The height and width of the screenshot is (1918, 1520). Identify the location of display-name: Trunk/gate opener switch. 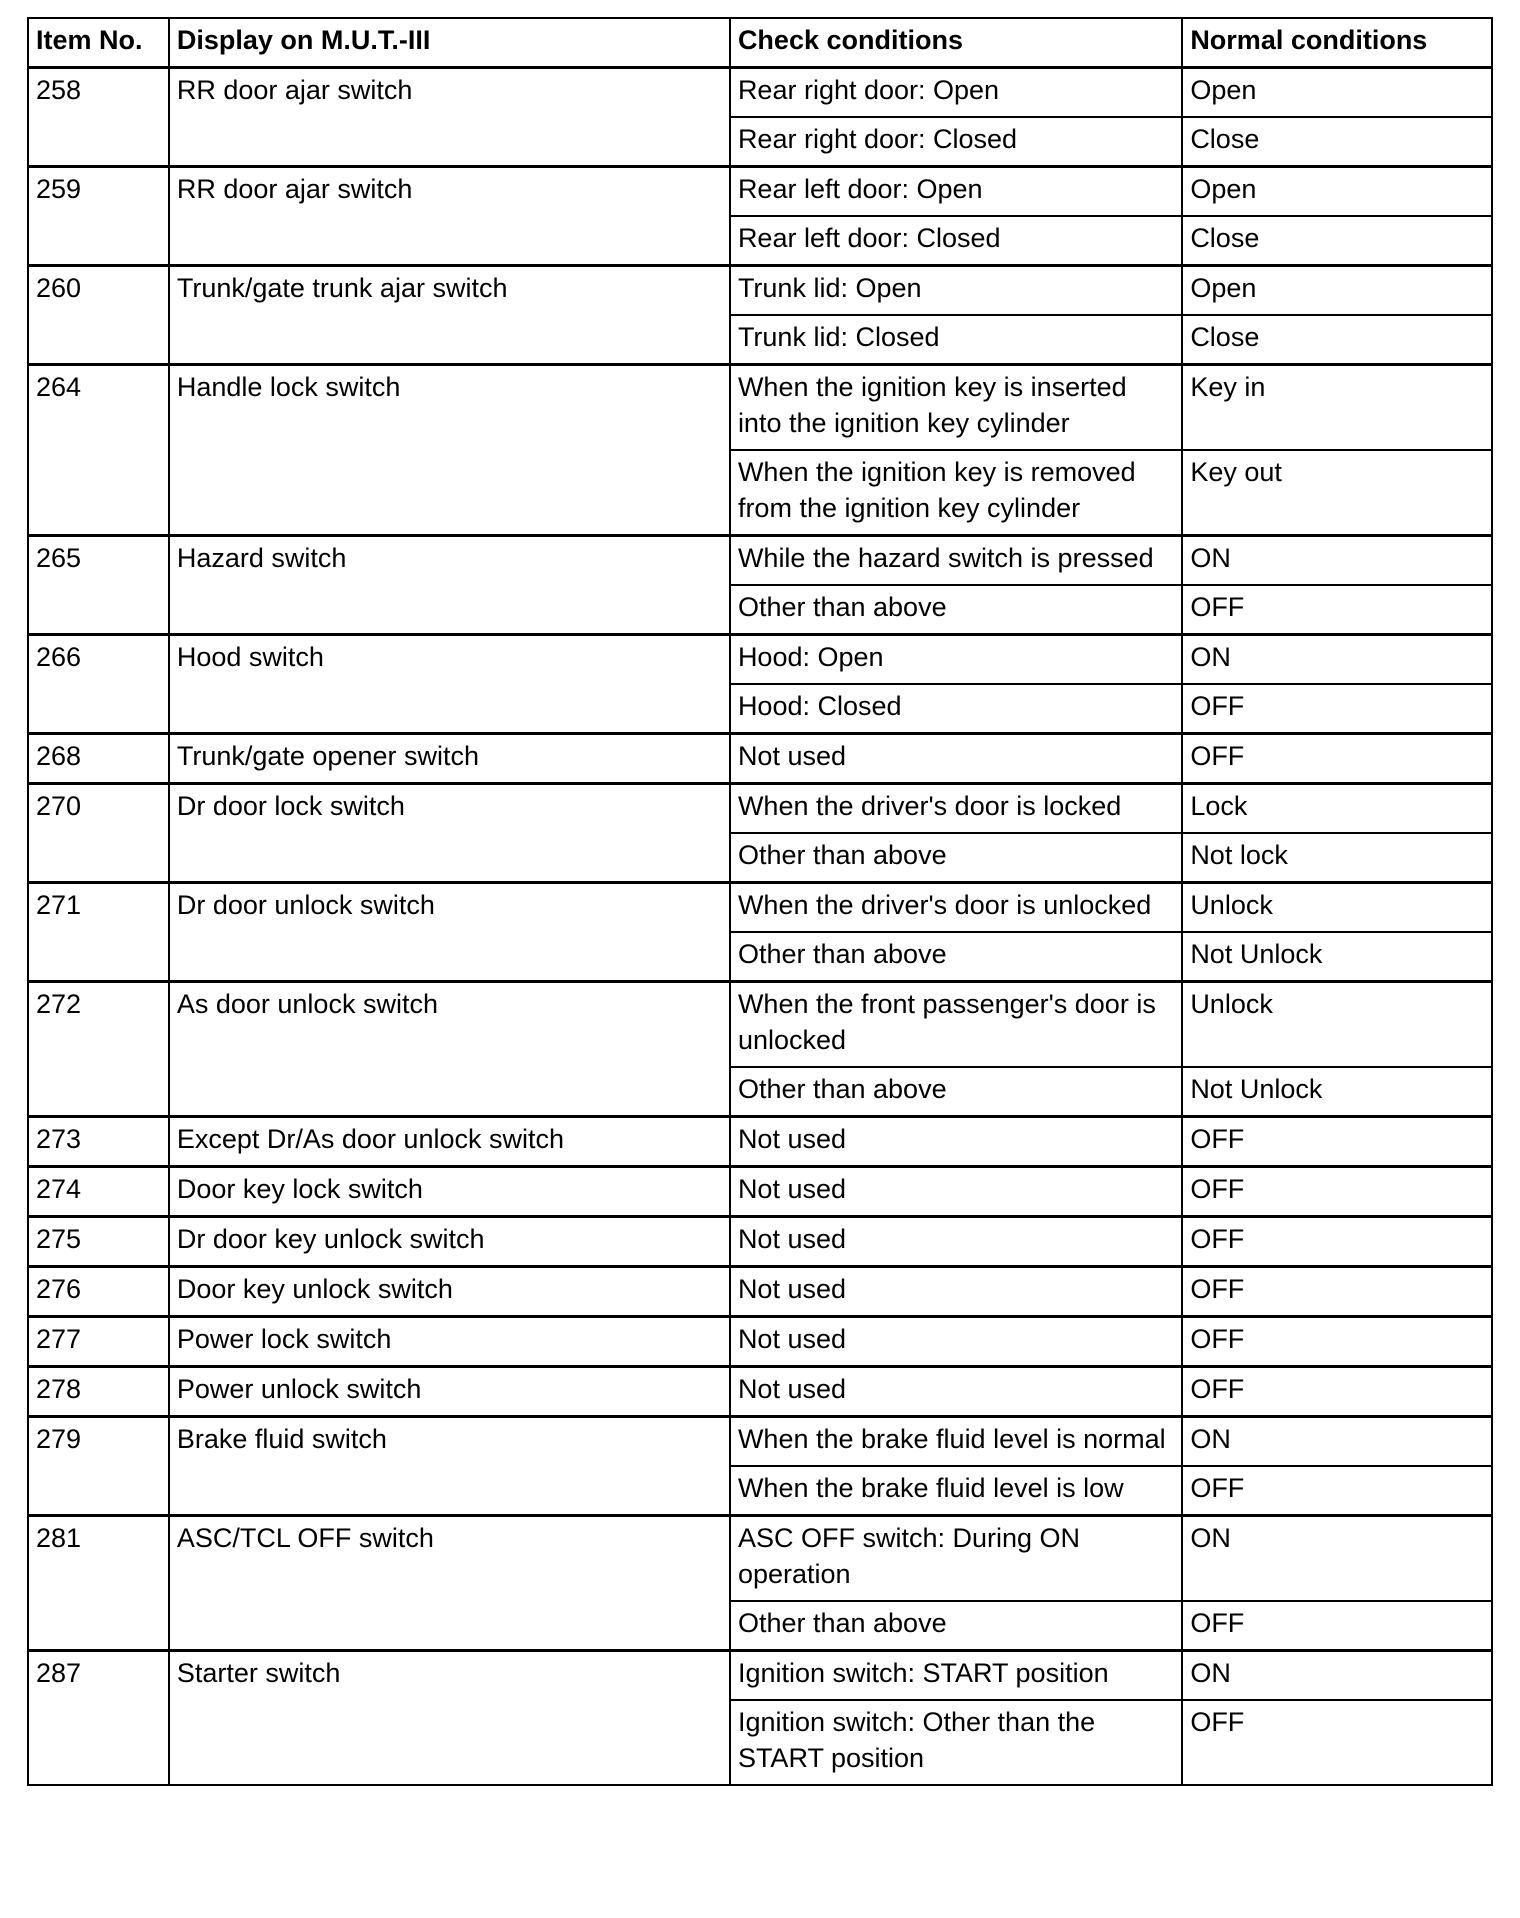
(449, 758).